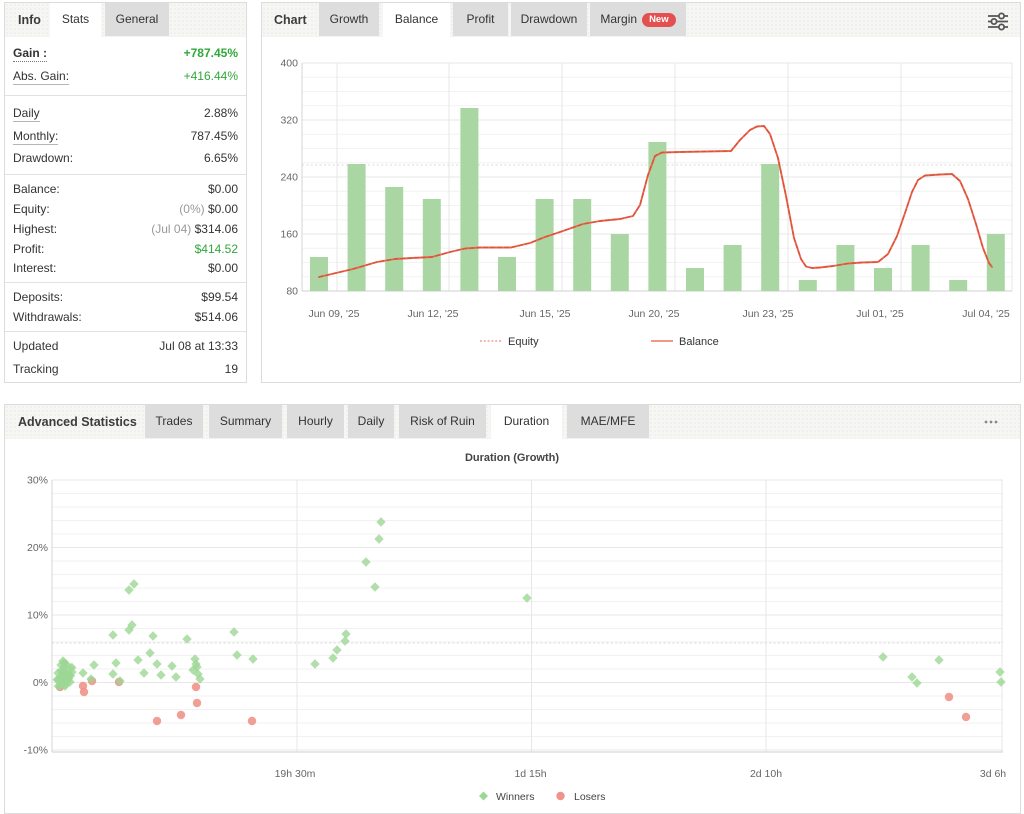  What do you see at coordinates (766, 774) in the screenshot?
I see `svg-text: 2d 10h` at bounding box center [766, 774].